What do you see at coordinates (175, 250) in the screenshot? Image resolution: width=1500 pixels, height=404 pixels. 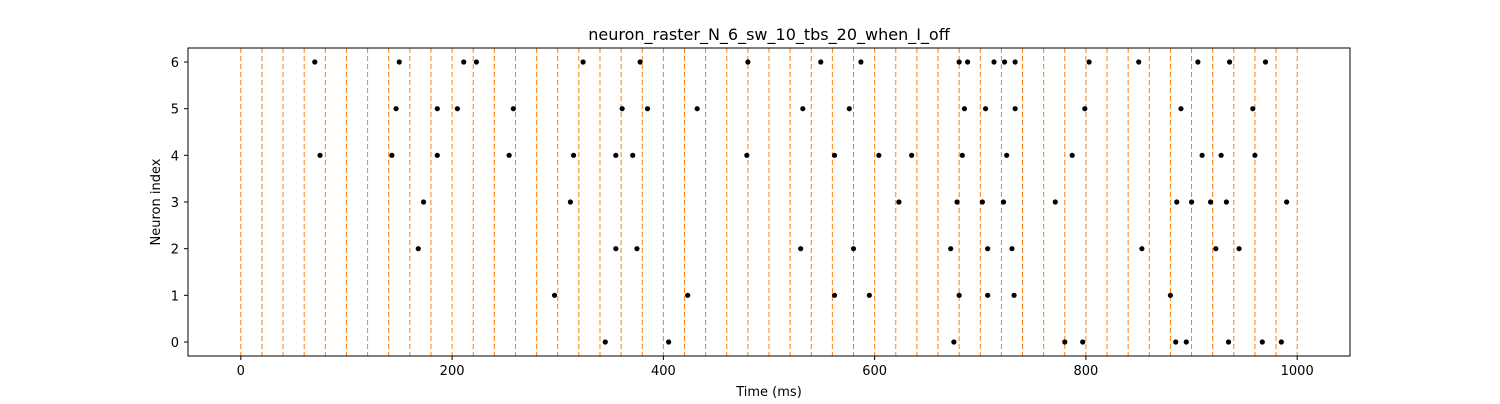 I see `y-tick-label: 2` at bounding box center [175, 250].